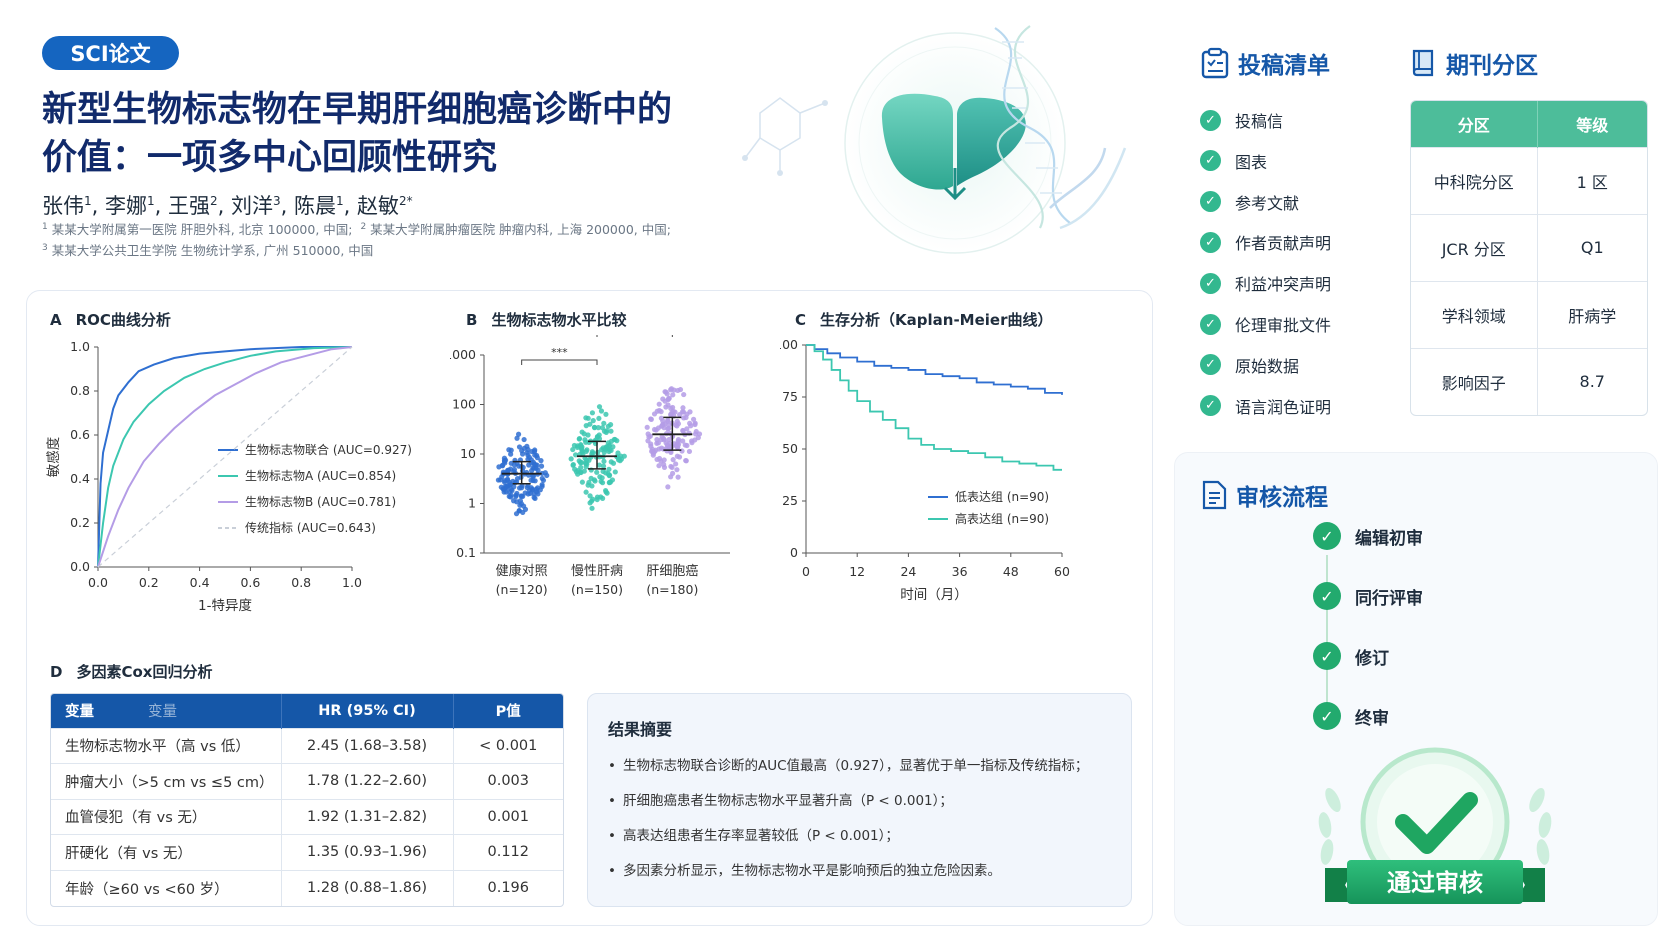 Image resolution: width=1672 pixels, height=941 pixels. What do you see at coordinates (1474, 180) in the screenshot?
I see `journal-table-cell: 中科院分区` at bounding box center [1474, 180].